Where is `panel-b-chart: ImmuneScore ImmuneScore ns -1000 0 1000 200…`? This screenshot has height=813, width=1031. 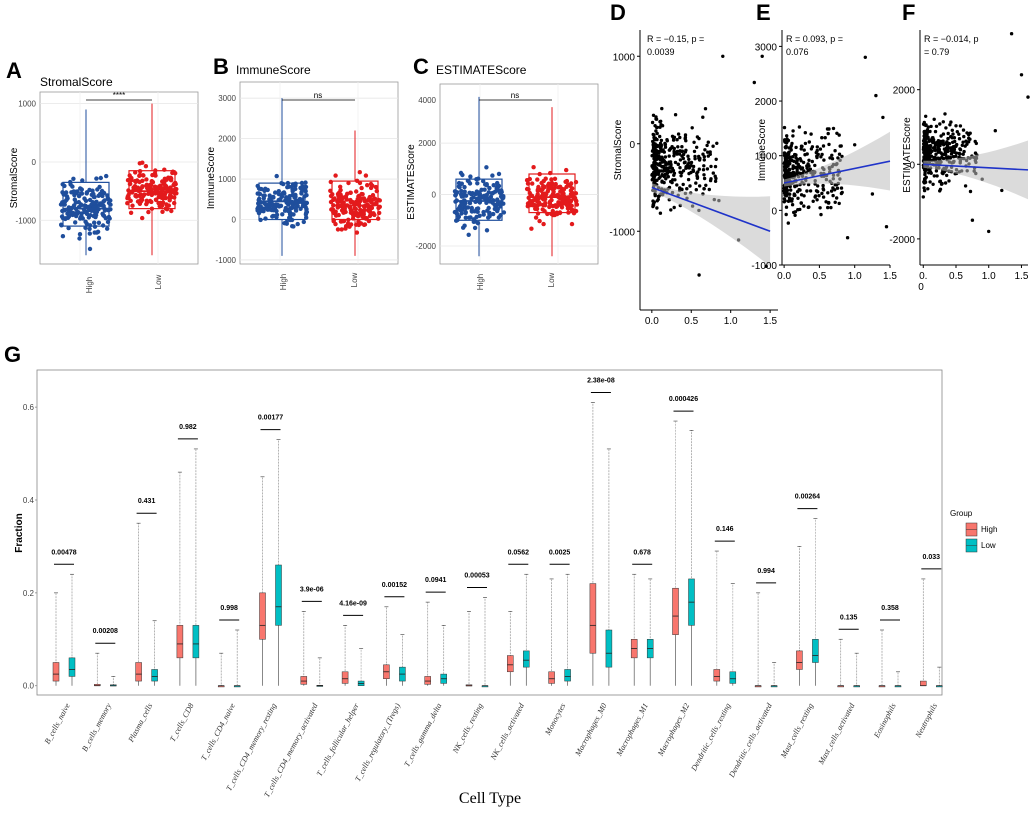
panel-b-chart: ImmuneScore ImmuneScore ns -1000 0 1000 200… is located at coordinates (302, 176).